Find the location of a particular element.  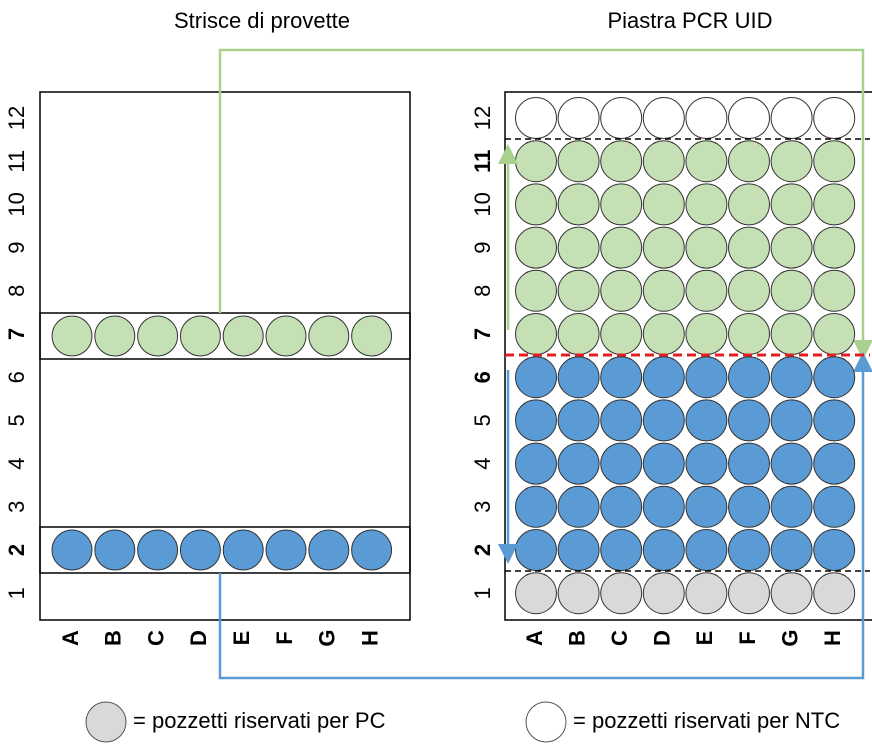

column-label: D is located at coordinates (198, 638).